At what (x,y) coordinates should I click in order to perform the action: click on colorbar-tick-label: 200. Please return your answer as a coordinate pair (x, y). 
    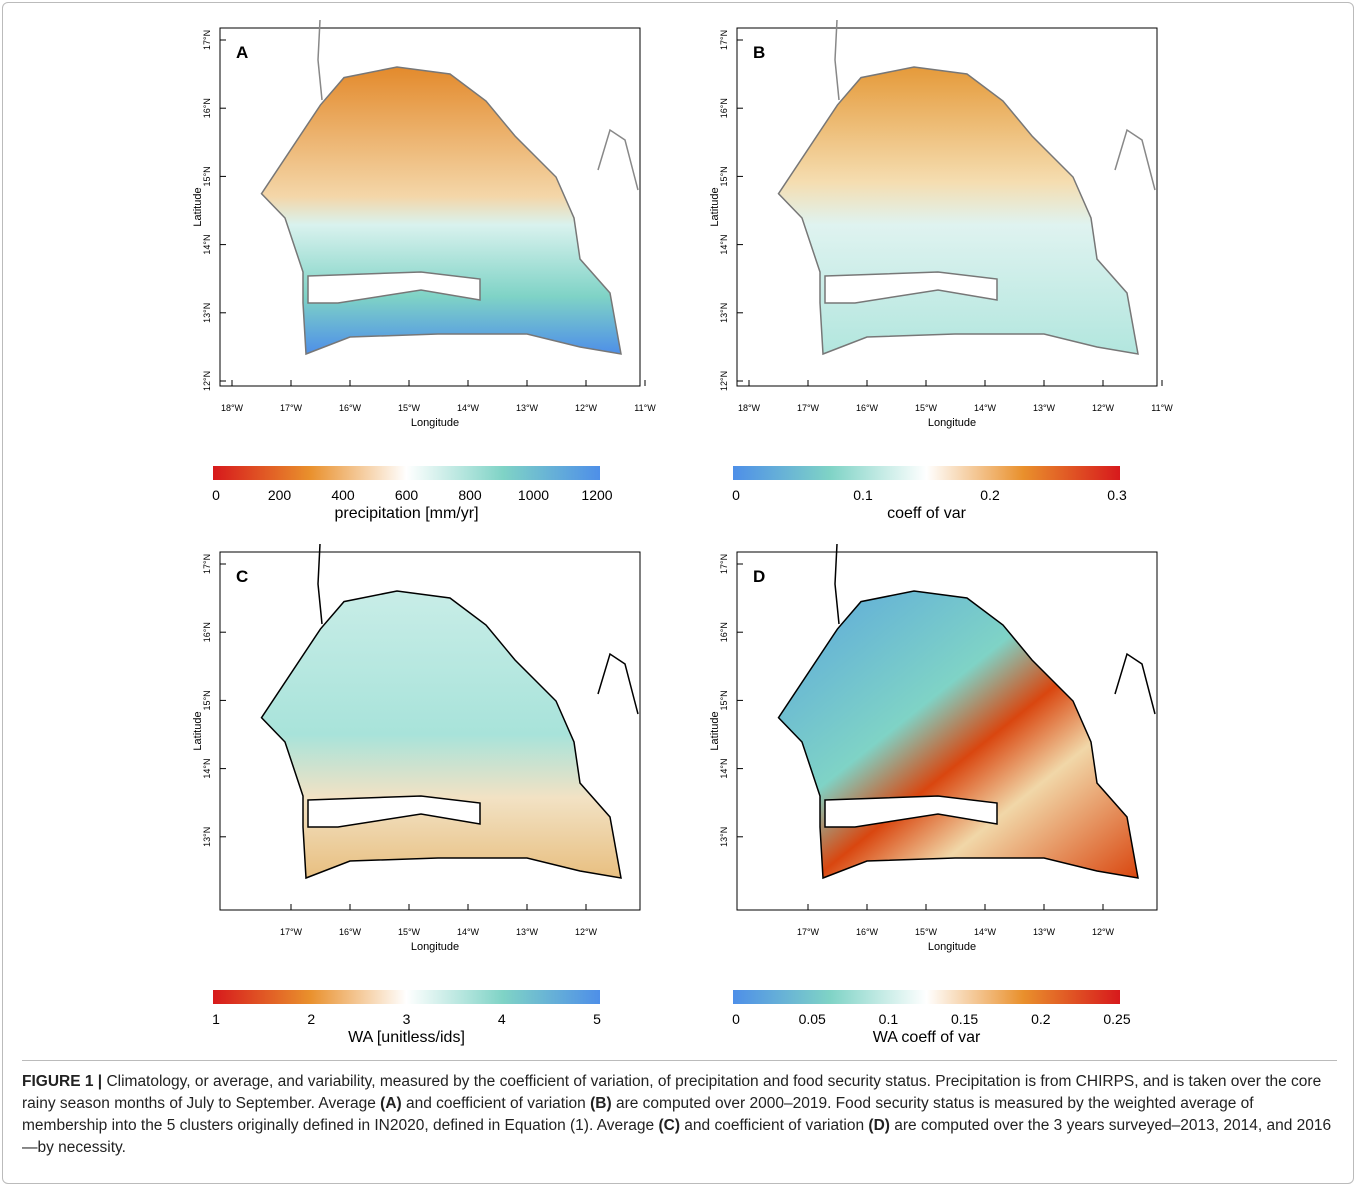
    Looking at the image, I should click on (280, 495).